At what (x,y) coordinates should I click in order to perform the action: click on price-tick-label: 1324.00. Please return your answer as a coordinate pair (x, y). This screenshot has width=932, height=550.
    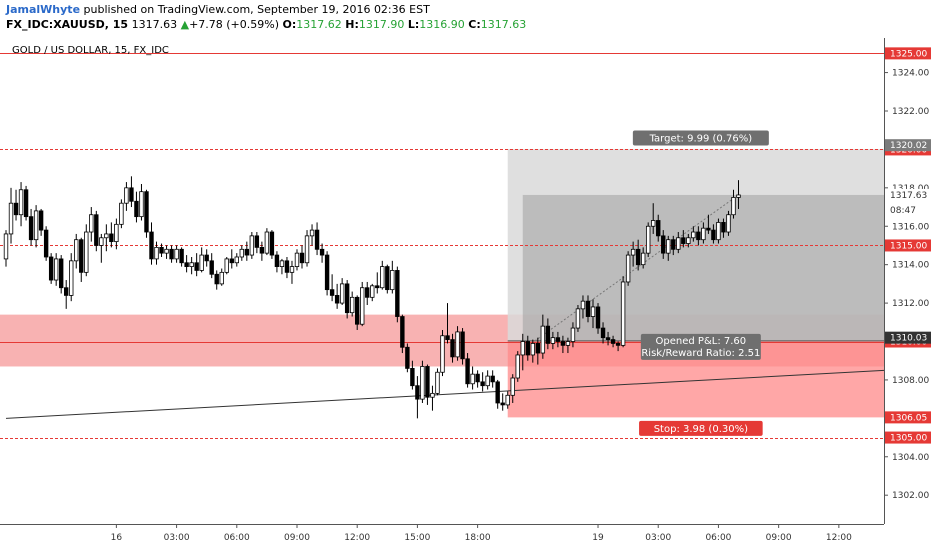
    Looking at the image, I should click on (910, 74).